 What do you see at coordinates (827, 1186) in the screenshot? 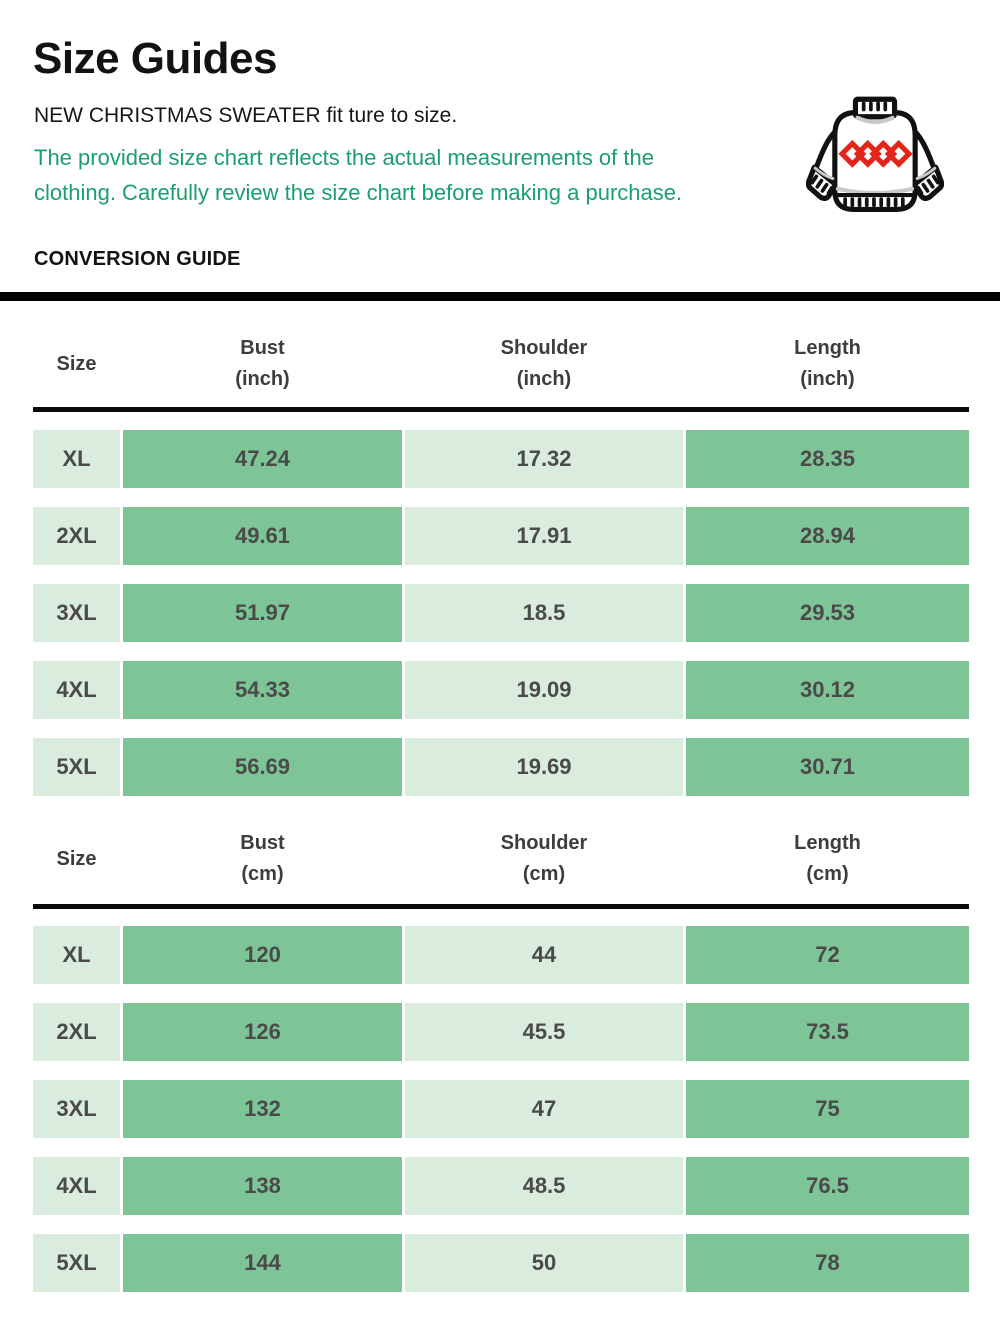
I see `length-cell: 76.5` at bounding box center [827, 1186].